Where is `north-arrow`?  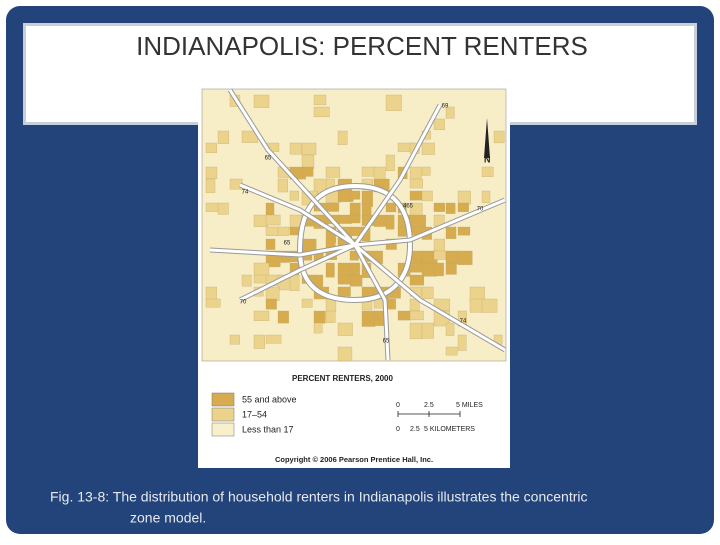 north-arrow is located at coordinates (487, 138).